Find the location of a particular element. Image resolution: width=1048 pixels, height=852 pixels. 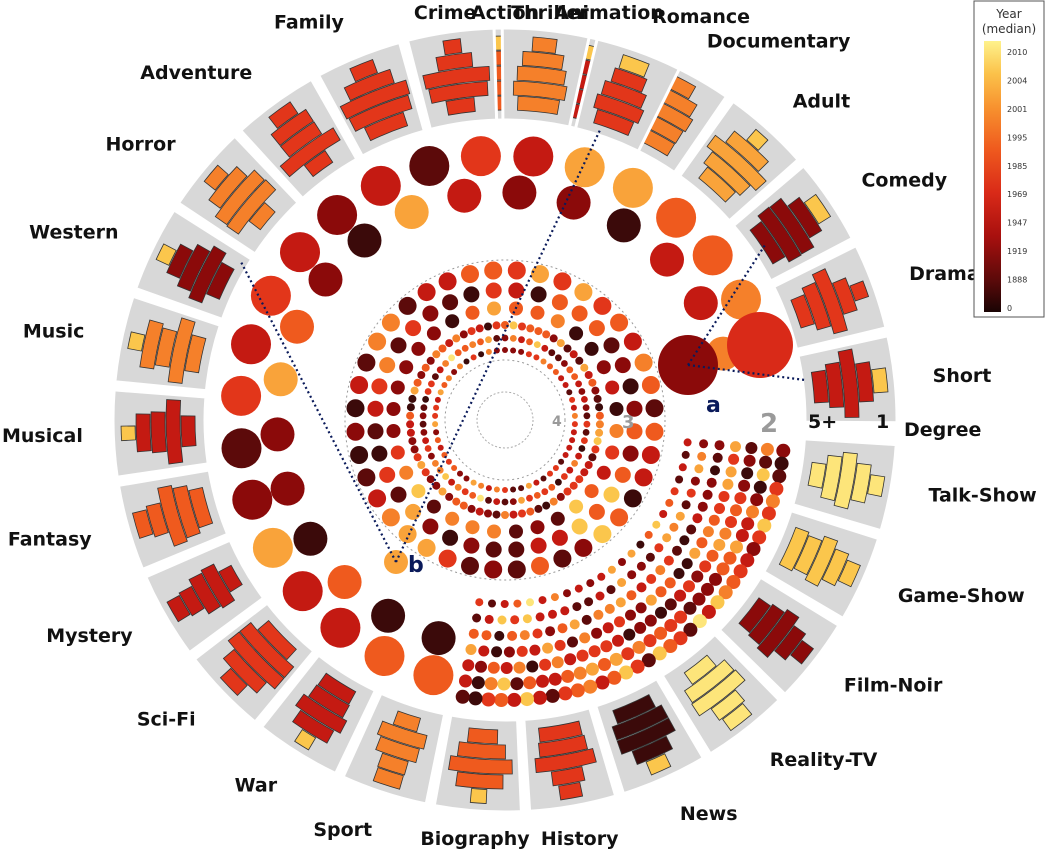

callout-line is located at coordinates (318, 411).